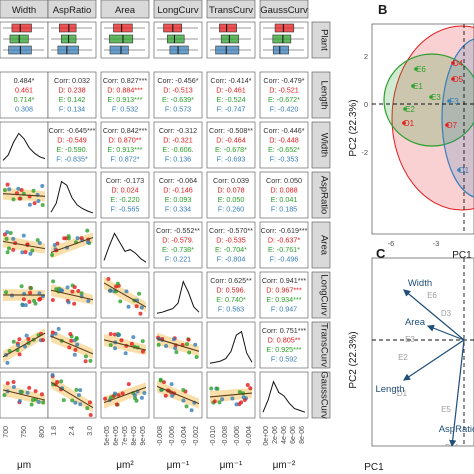 The width and height of the screenshot is (474, 474). Describe the element at coordinates (321, 145) in the screenshot. I see `row-strip-width` at that location.